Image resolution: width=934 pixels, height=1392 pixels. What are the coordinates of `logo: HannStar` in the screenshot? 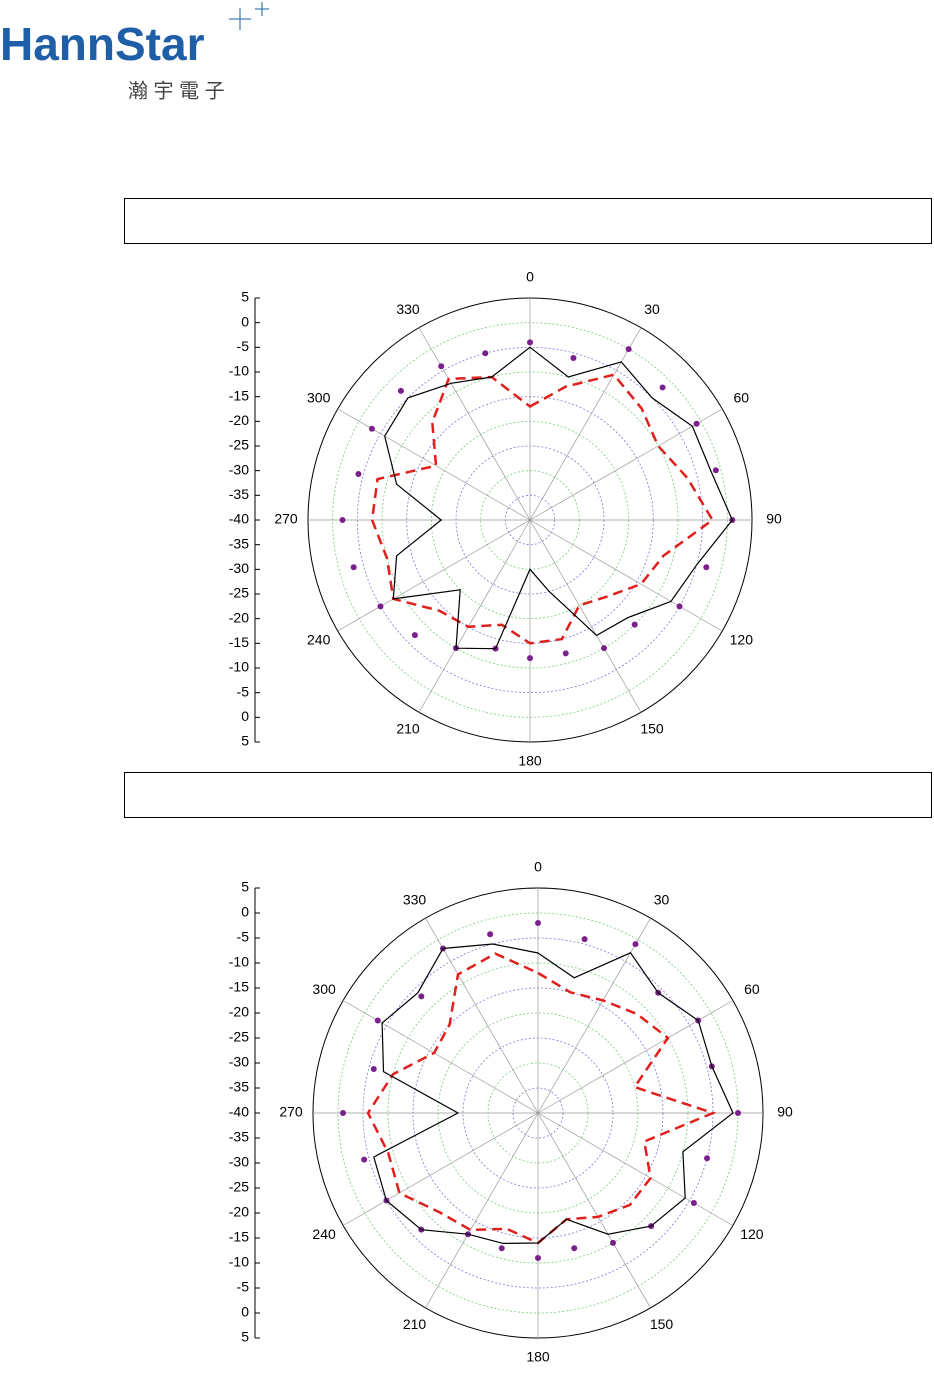 It's located at (102, 44).